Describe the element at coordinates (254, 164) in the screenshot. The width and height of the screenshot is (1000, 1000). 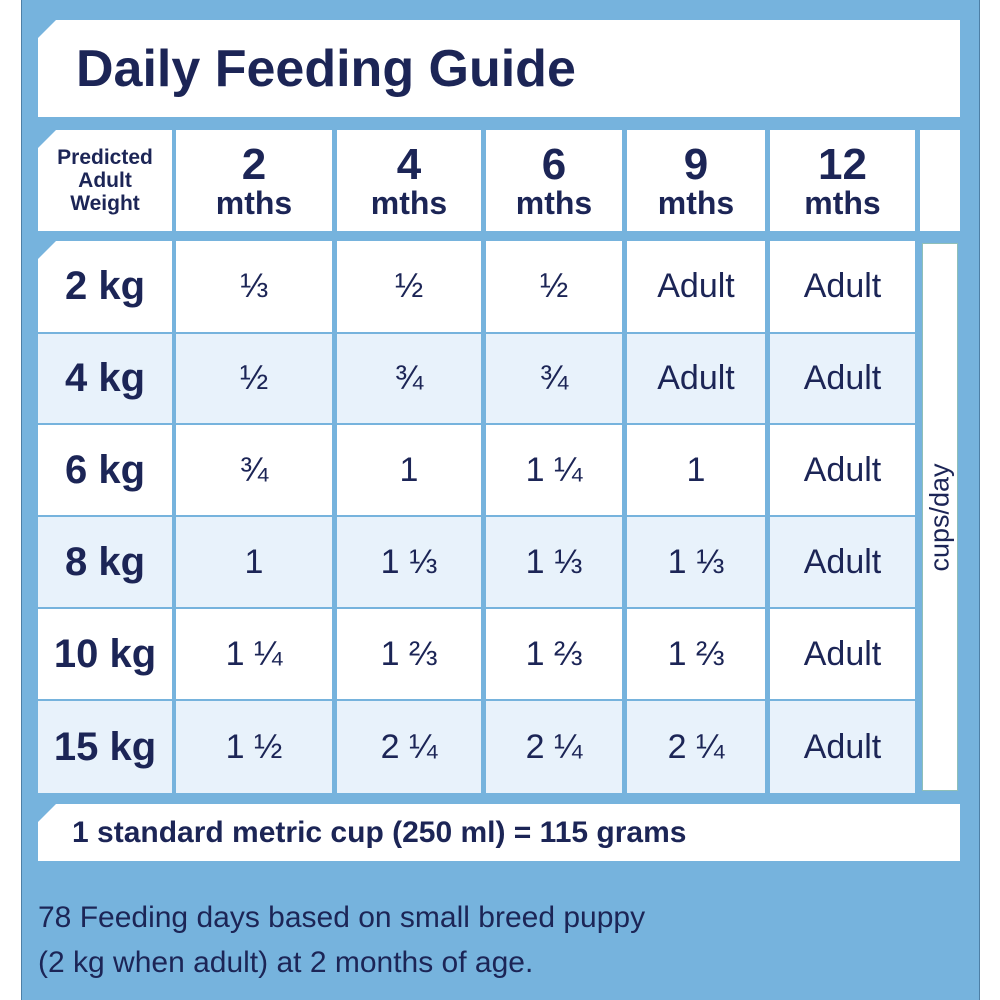
I see `age-number: 2` at that location.